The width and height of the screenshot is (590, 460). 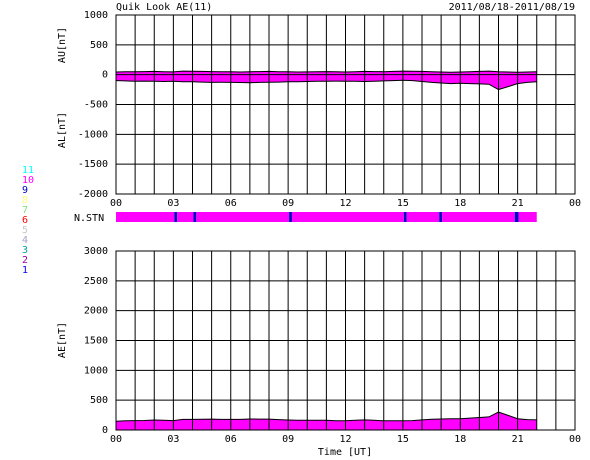 What do you see at coordinates (25, 270) in the screenshot?
I see `legend-entry: 1` at bounding box center [25, 270].